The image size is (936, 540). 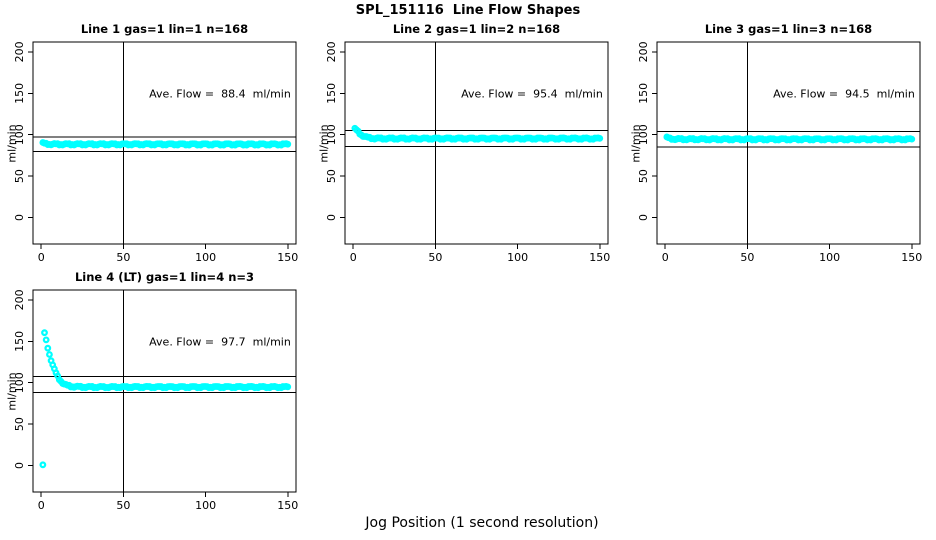 I want to click on figure-title: SPL_151116 Line Flow Shapes, so click(x=468, y=10).